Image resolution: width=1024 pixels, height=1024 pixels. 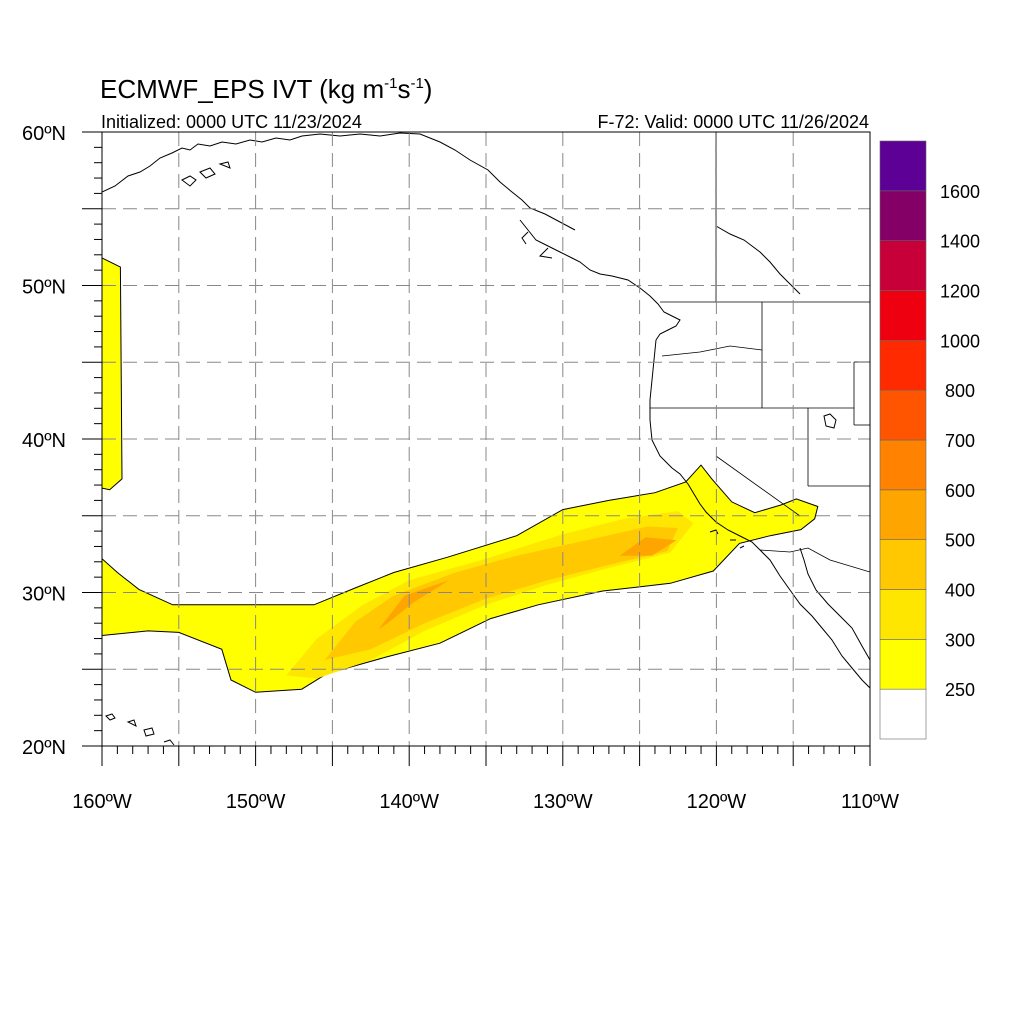 What do you see at coordinates (960, 541) in the screenshot?
I see `colorbar-label: 500` at bounding box center [960, 541].